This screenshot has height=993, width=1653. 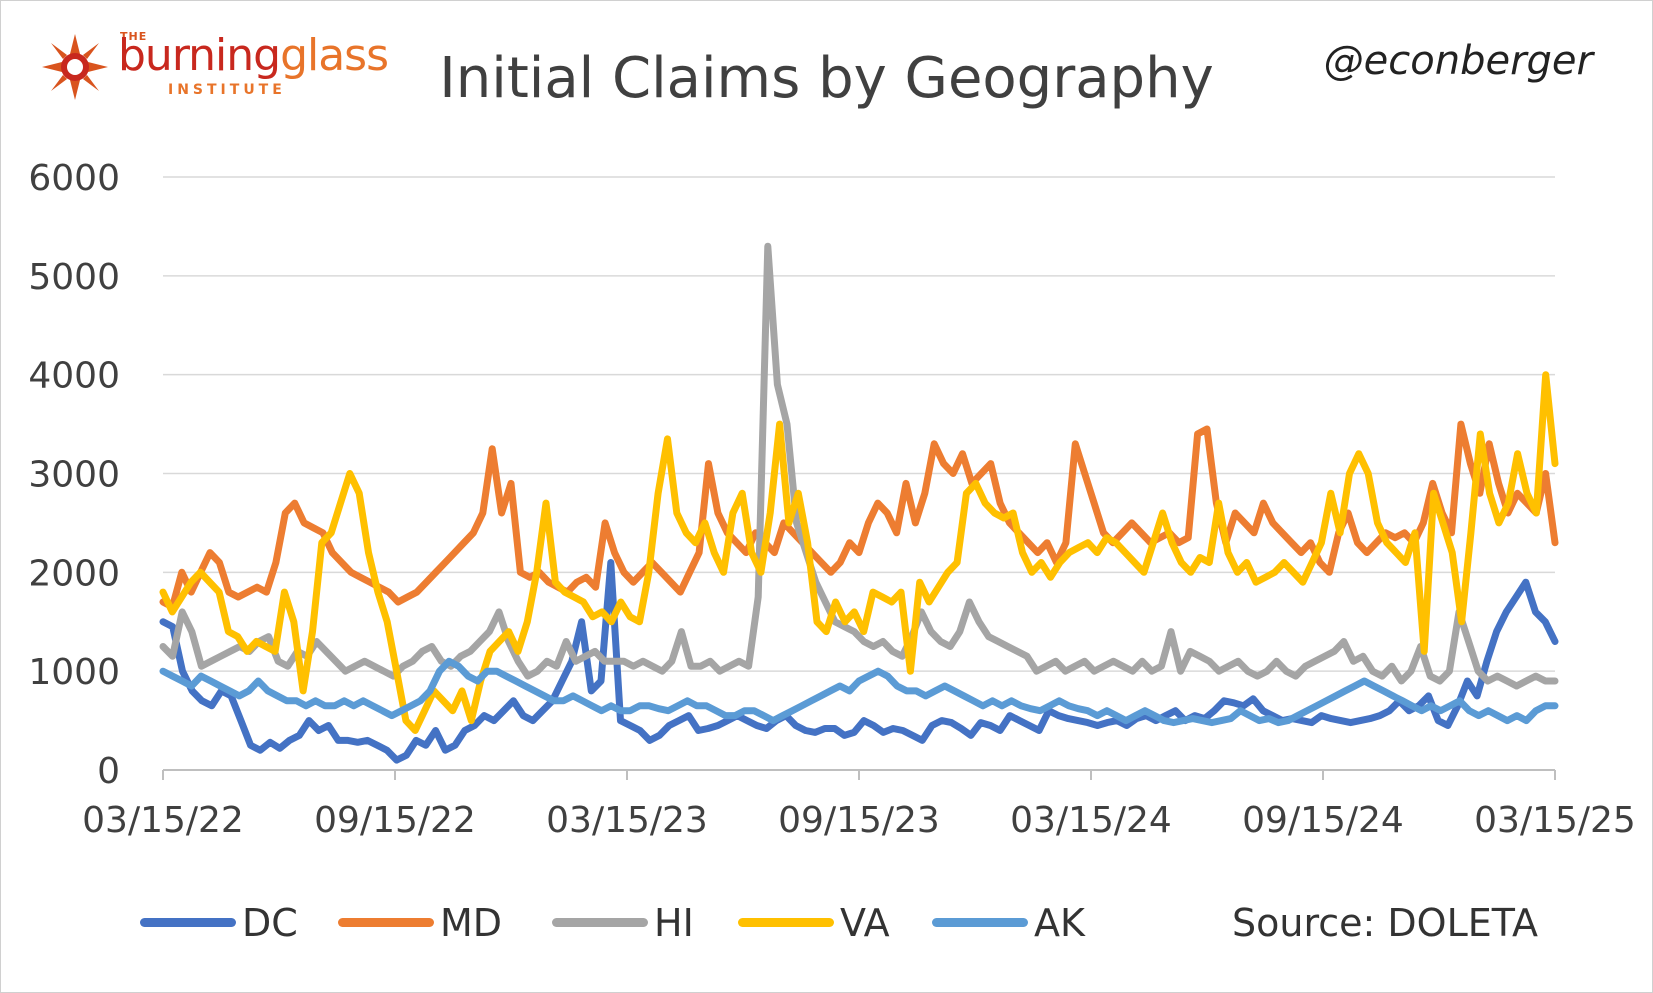 What do you see at coordinates (471, 923) in the screenshot?
I see `legend-label-md: MD` at bounding box center [471, 923].